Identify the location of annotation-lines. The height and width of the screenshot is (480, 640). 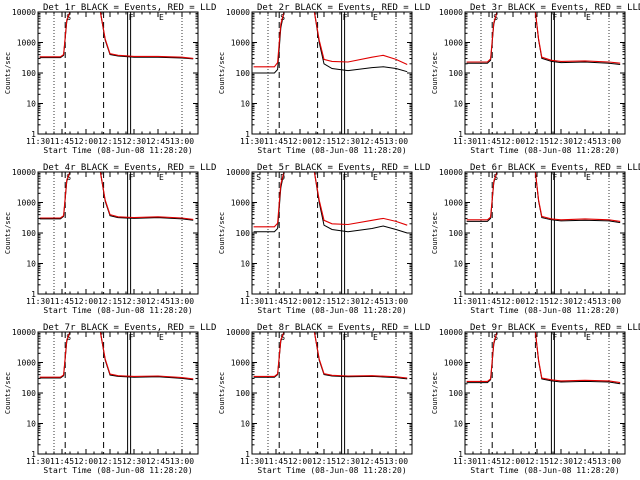
(118, 393).